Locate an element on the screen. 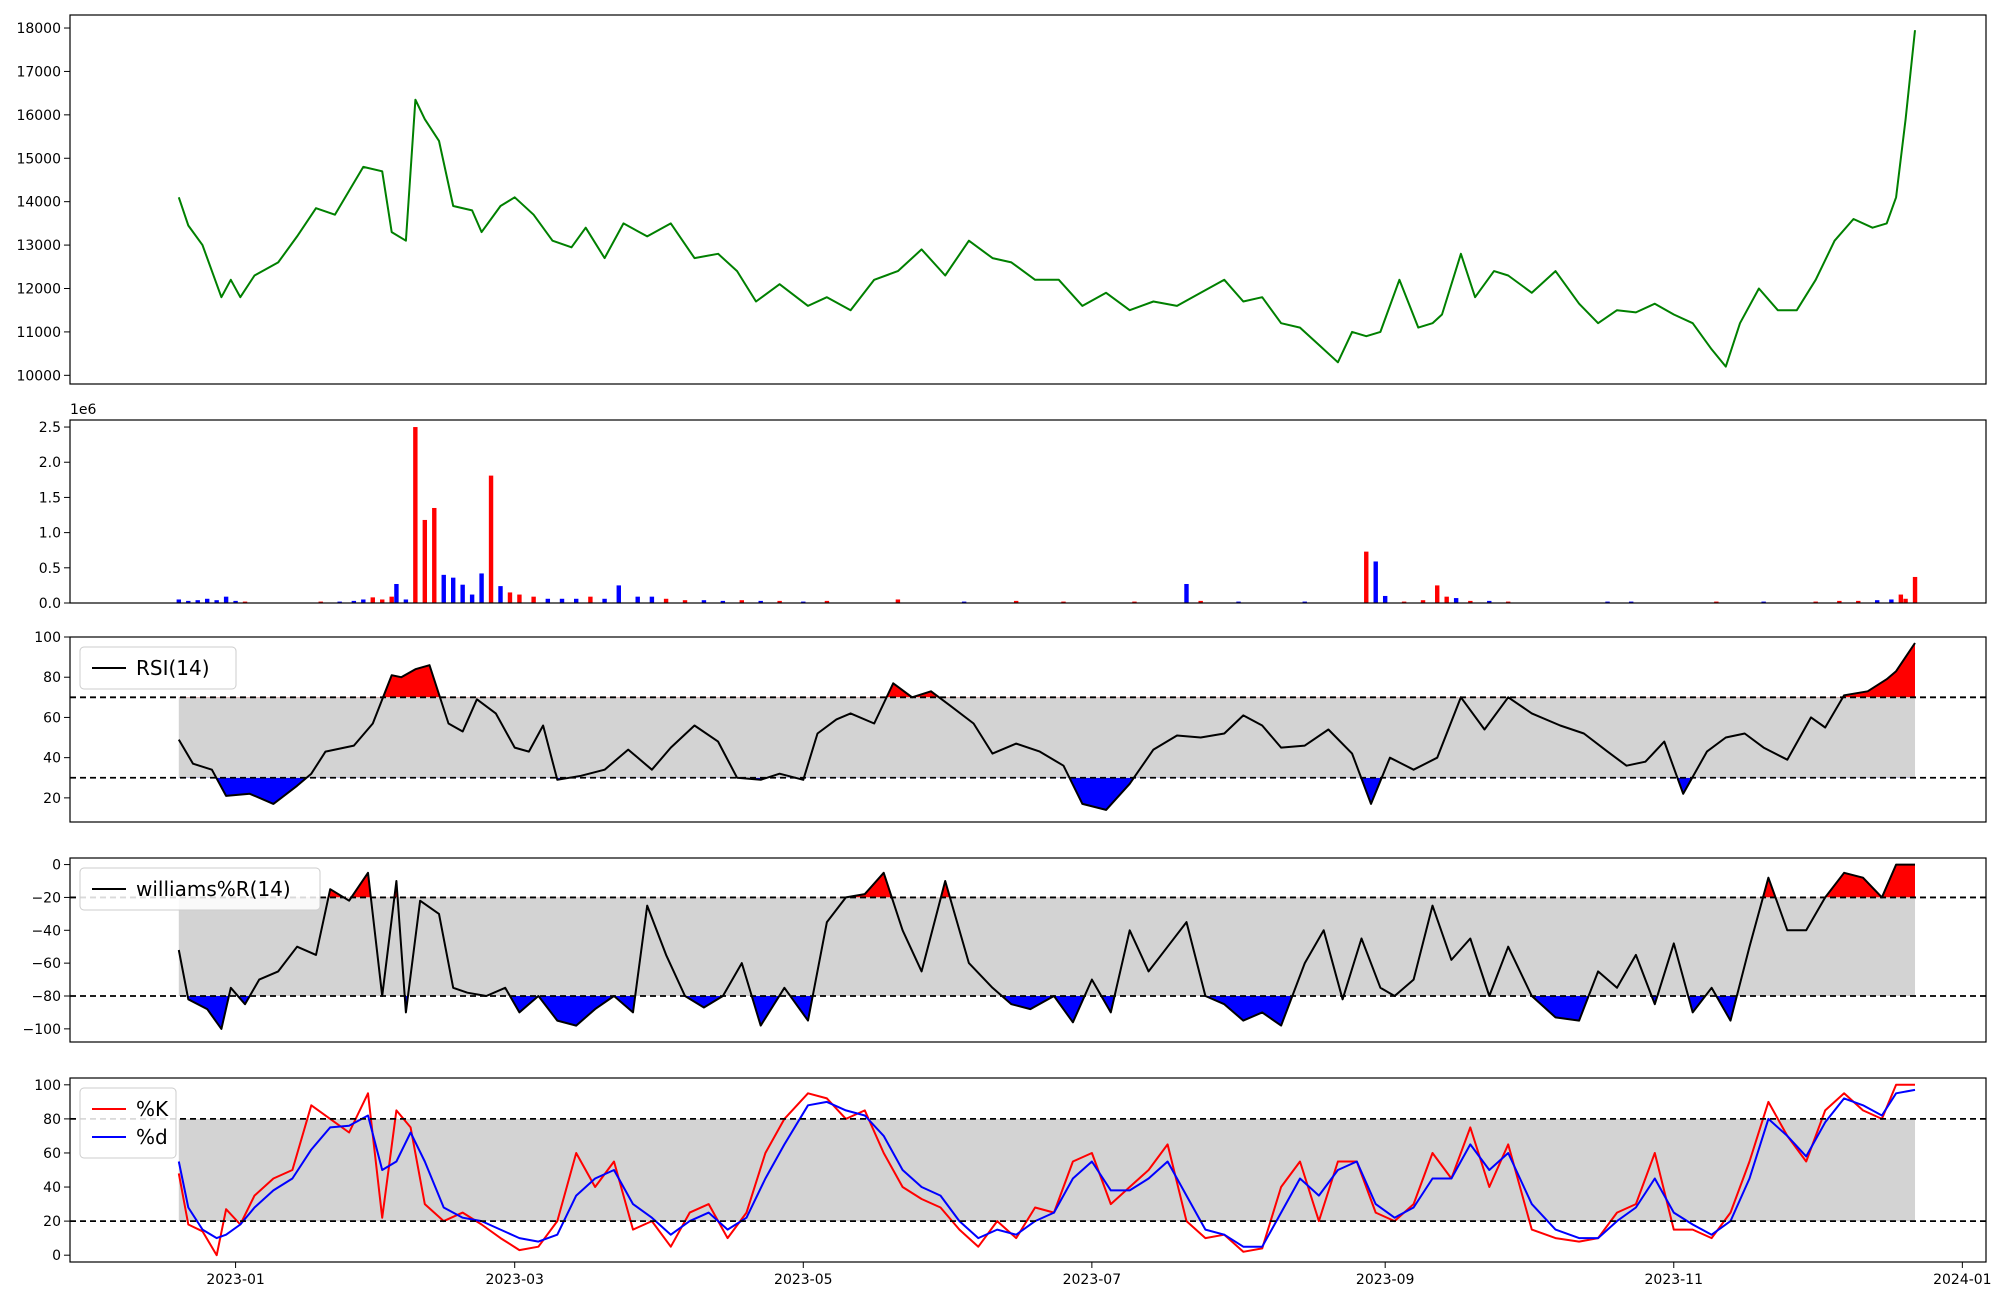 The height and width of the screenshot is (1300, 2000). y-tick-label: 0.5 is located at coordinates (50, 569).